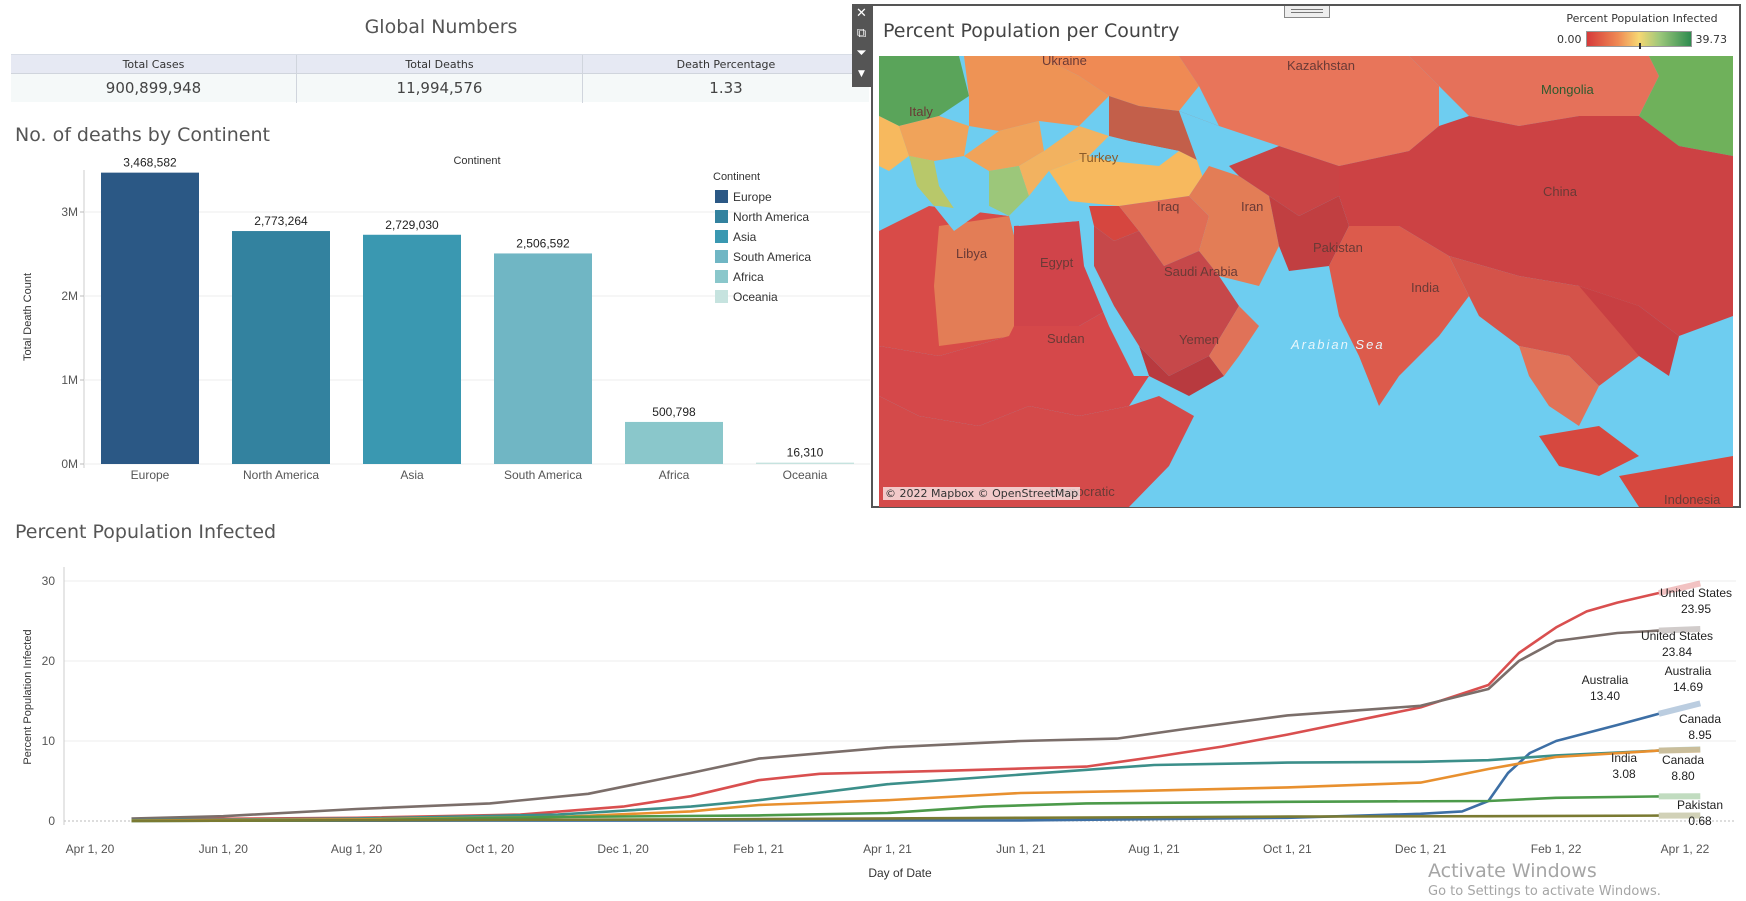 The height and width of the screenshot is (901, 1746). I want to click on country-china, so click(1536, 226).